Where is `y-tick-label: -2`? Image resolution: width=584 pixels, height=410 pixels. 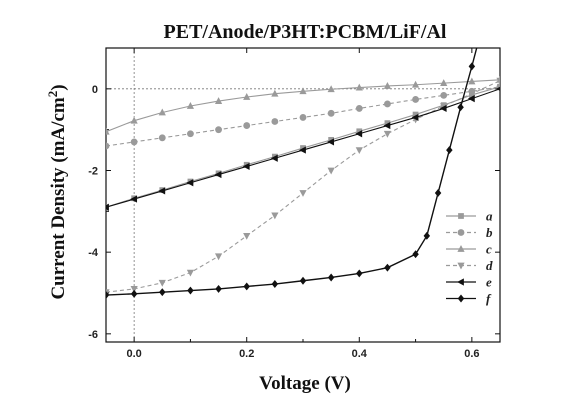
y-tick-label: -2 is located at coordinates (93, 172).